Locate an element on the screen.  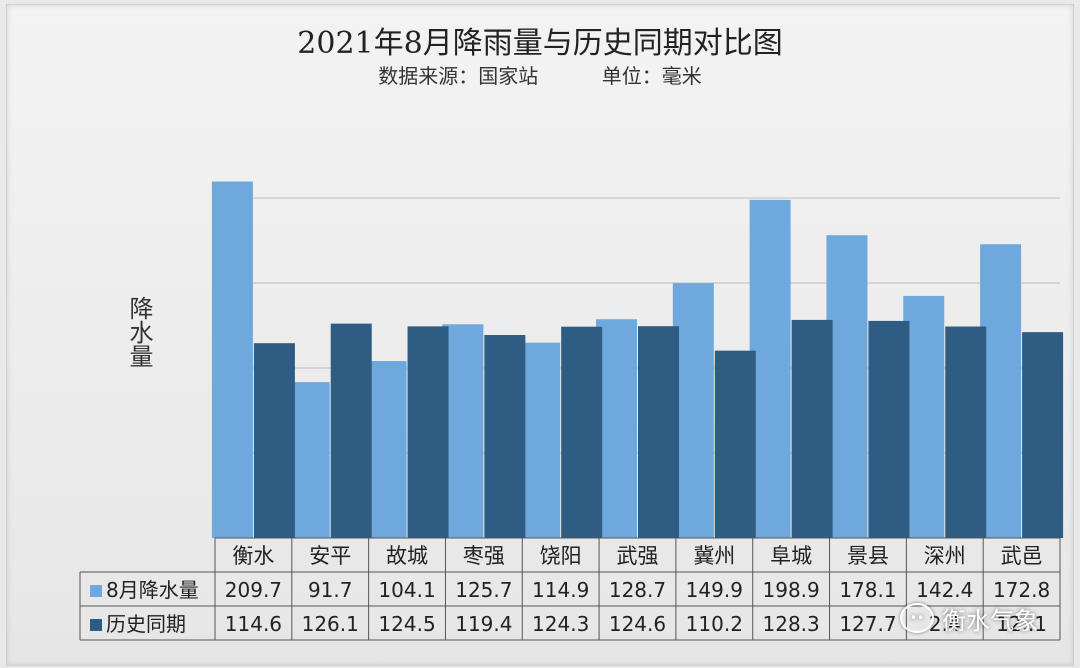
category-label-9: 深州 is located at coordinates (945, 556).